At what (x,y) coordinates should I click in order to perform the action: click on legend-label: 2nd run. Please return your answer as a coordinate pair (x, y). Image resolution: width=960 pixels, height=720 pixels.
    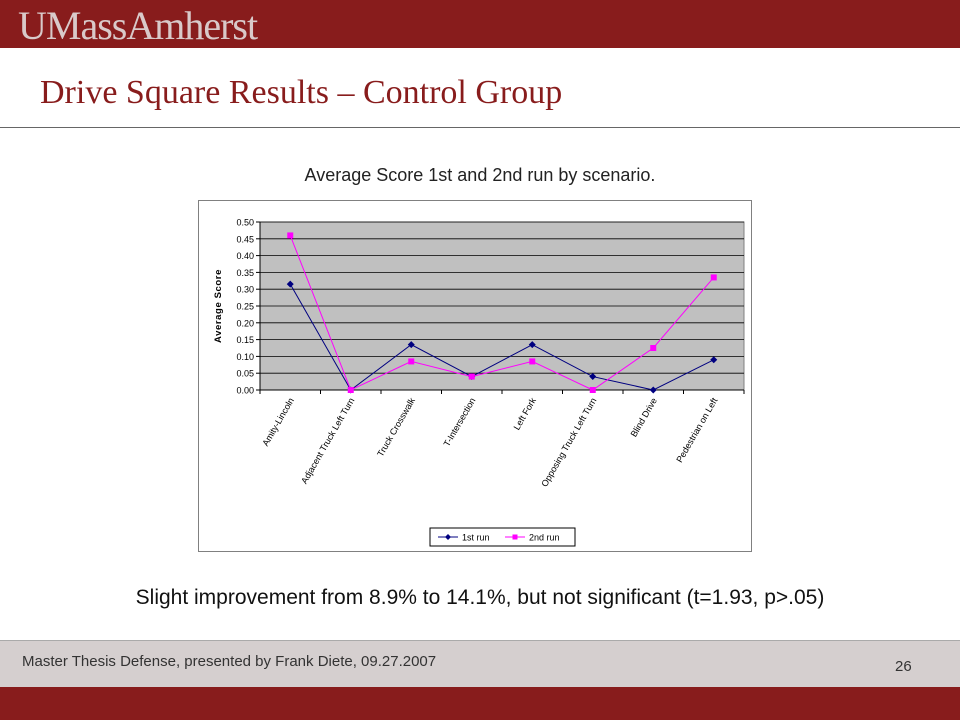
    Looking at the image, I should click on (544, 538).